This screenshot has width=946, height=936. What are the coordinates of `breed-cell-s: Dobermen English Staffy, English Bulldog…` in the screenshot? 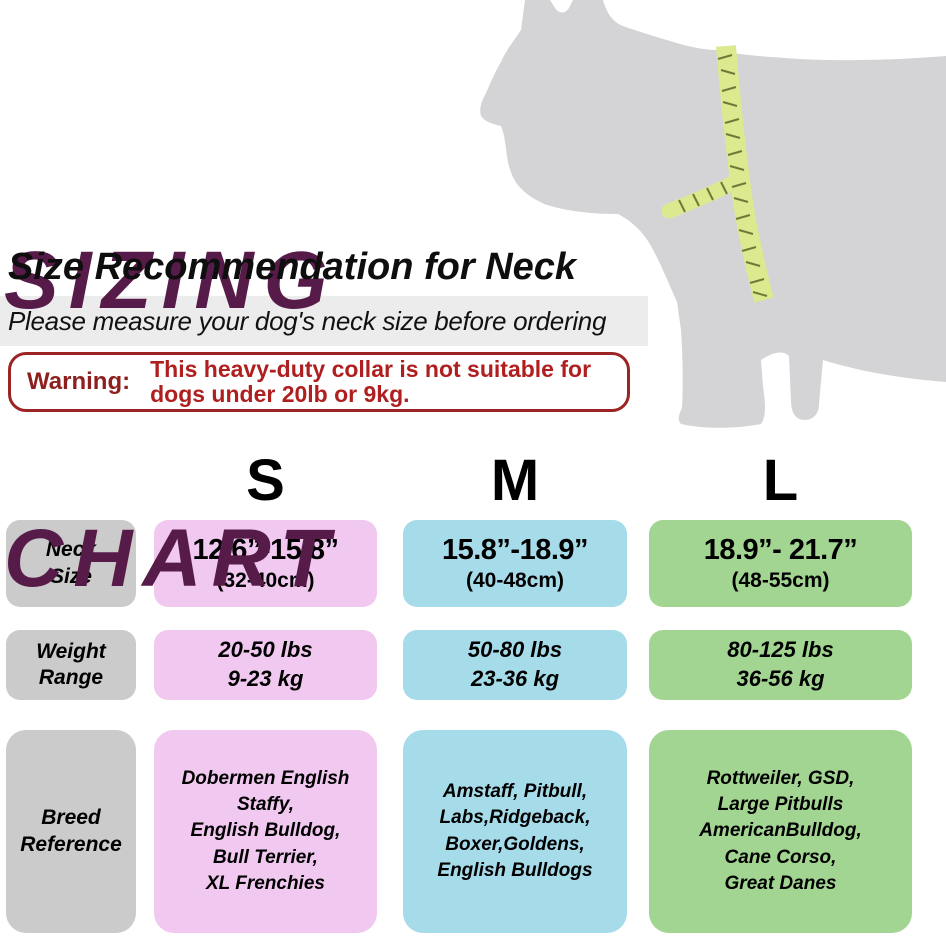 It's located at (265, 831).